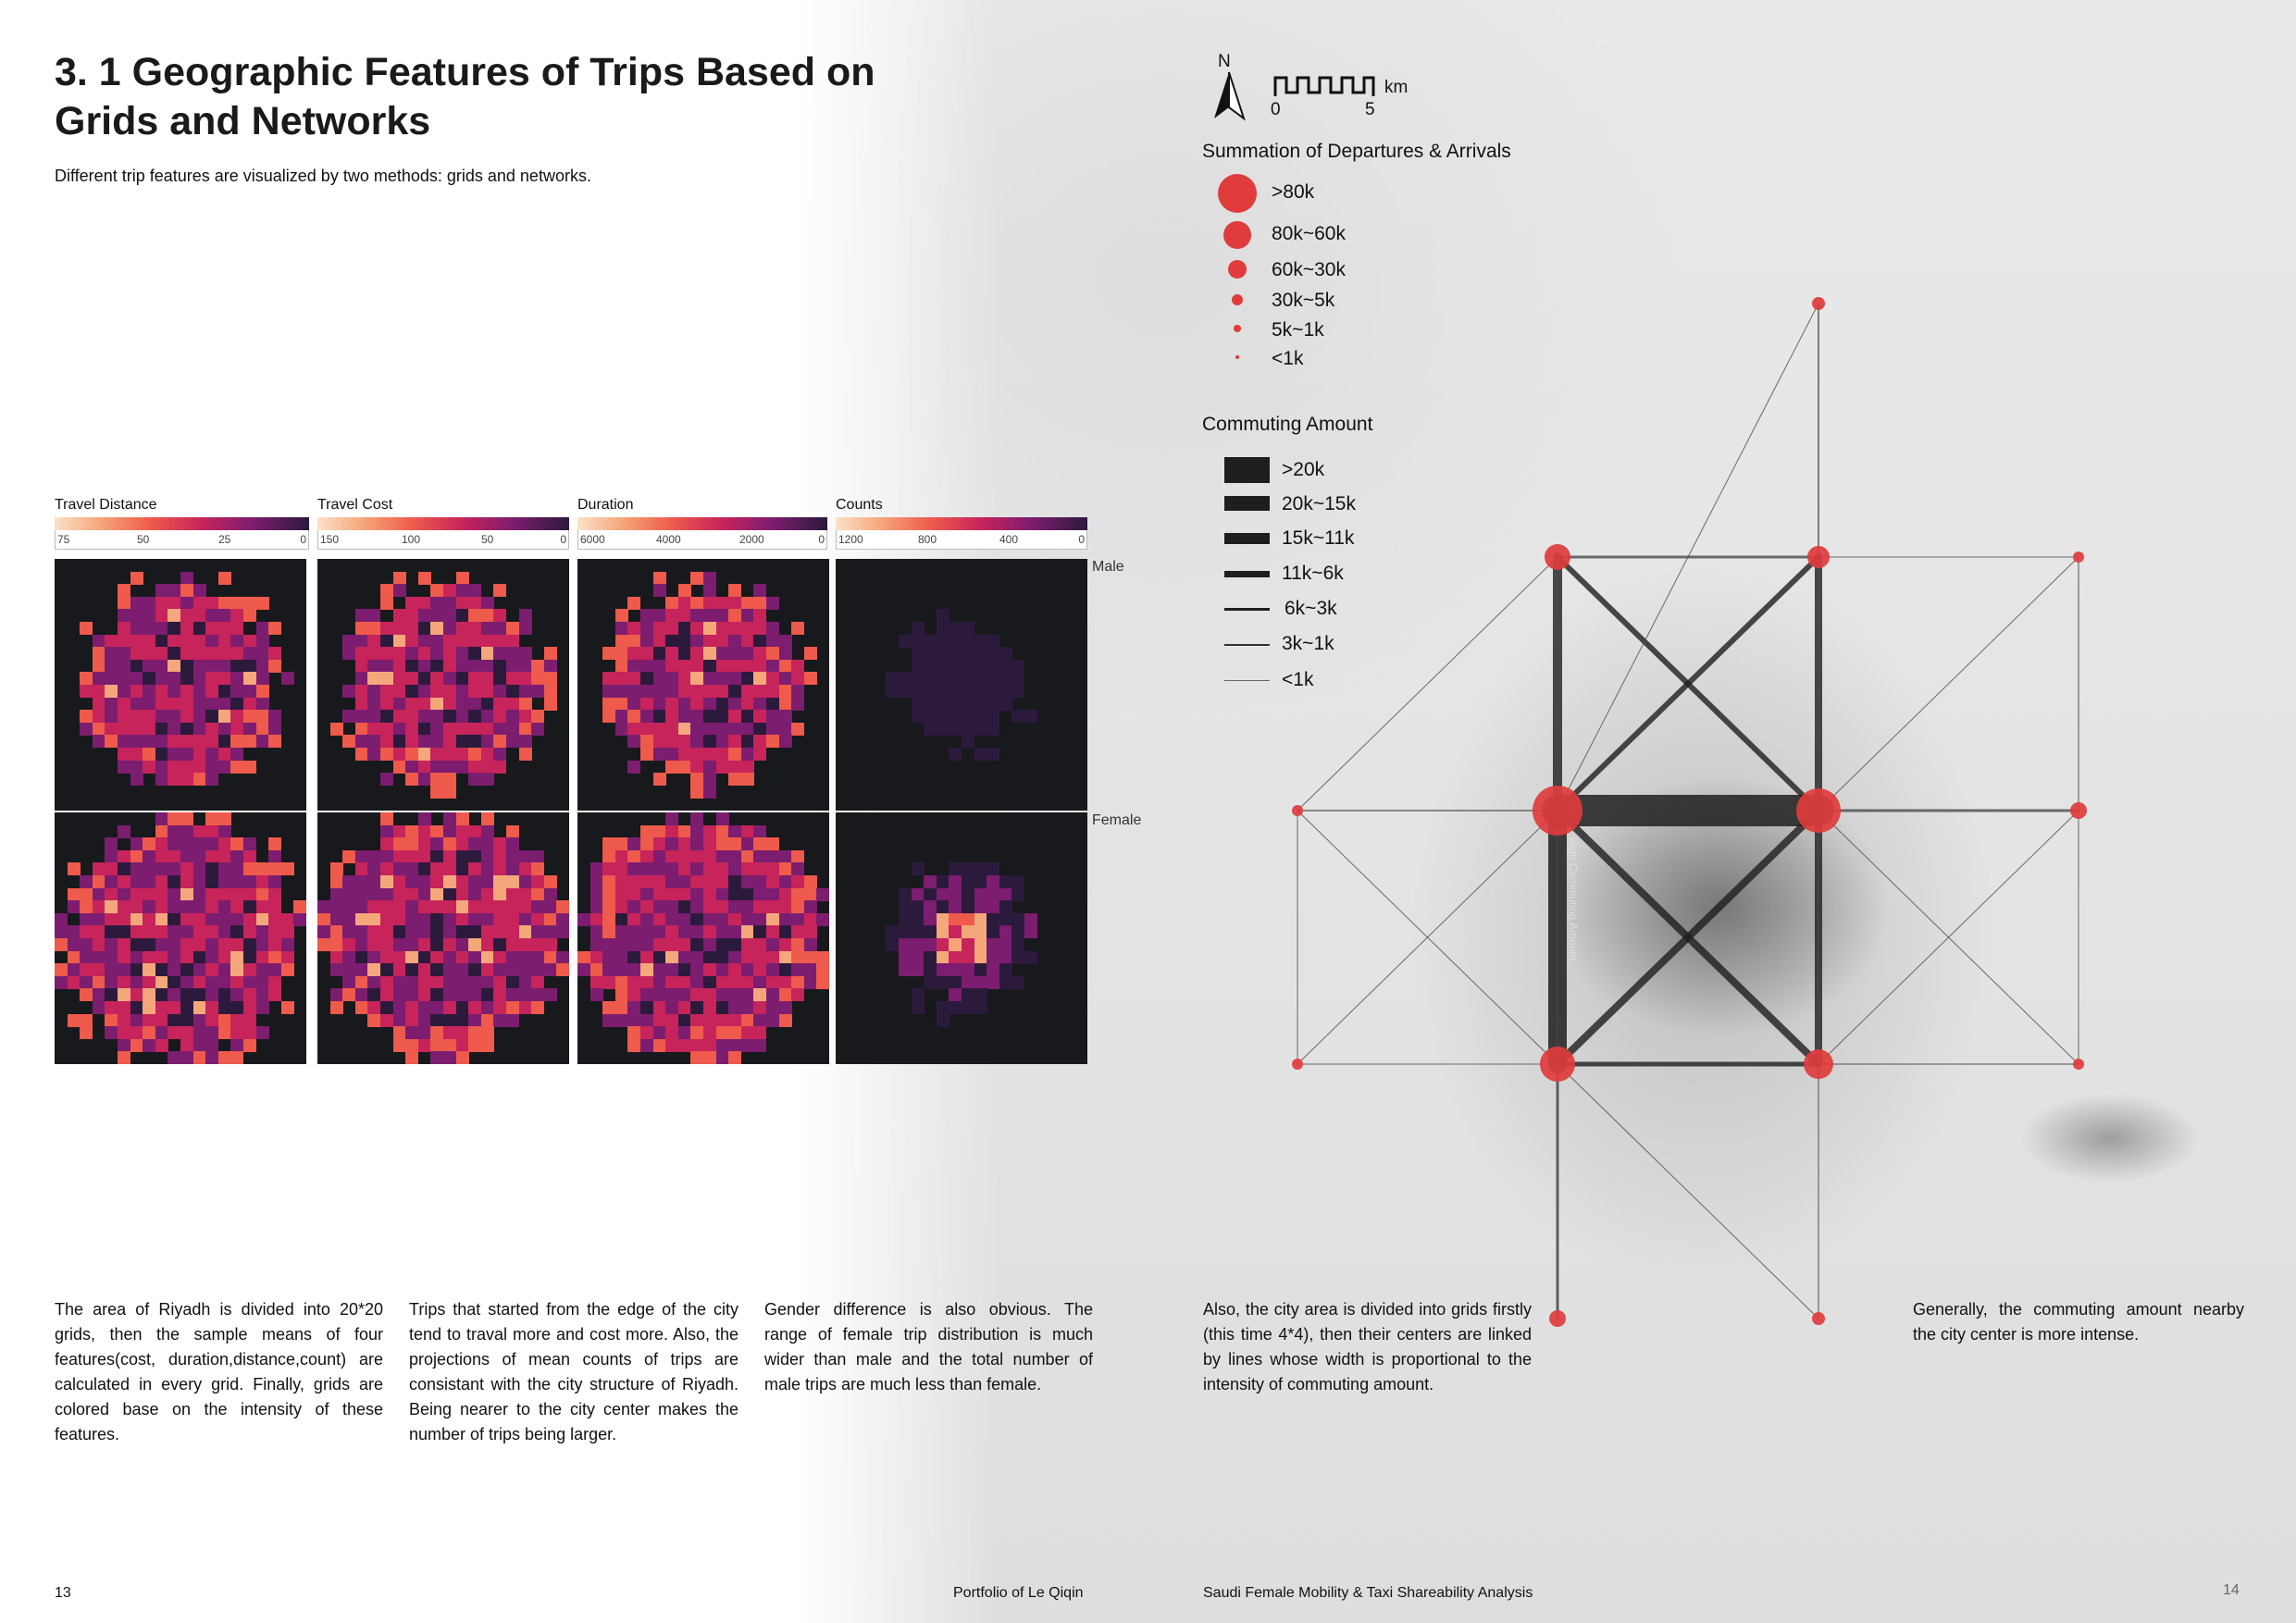 The width and height of the screenshot is (2296, 1623). Describe the element at coordinates (355, 505) in the screenshot. I see `colorbar-title: Travel Cost` at that location.